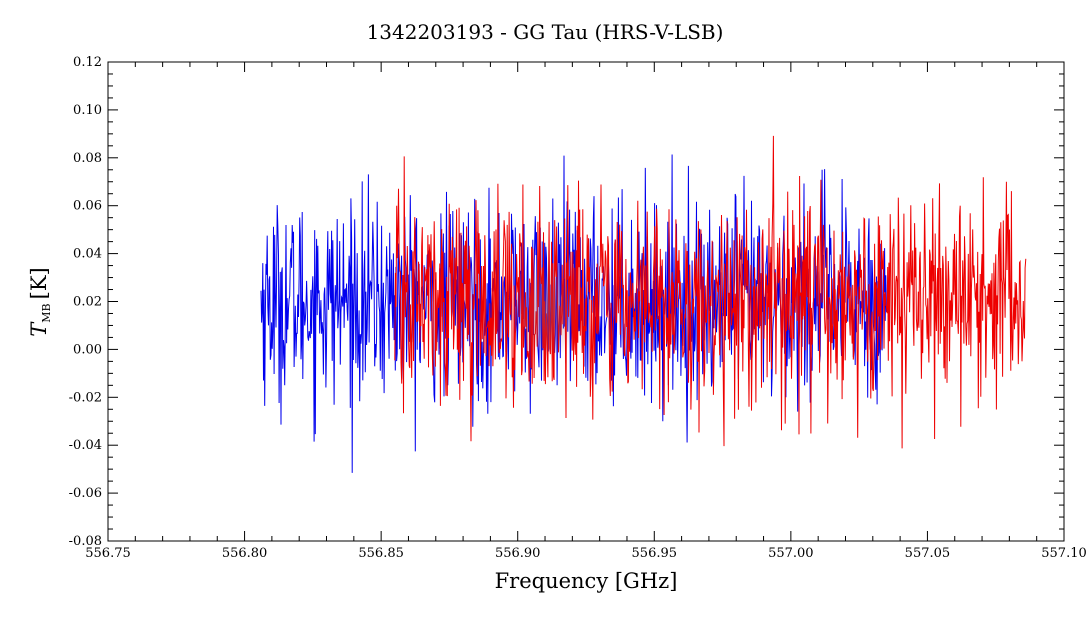 Image resolution: width=1090 pixels, height=618 pixels. Describe the element at coordinates (518, 553) in the screenshot. I see `x-tick-label: 556.90` at that location.